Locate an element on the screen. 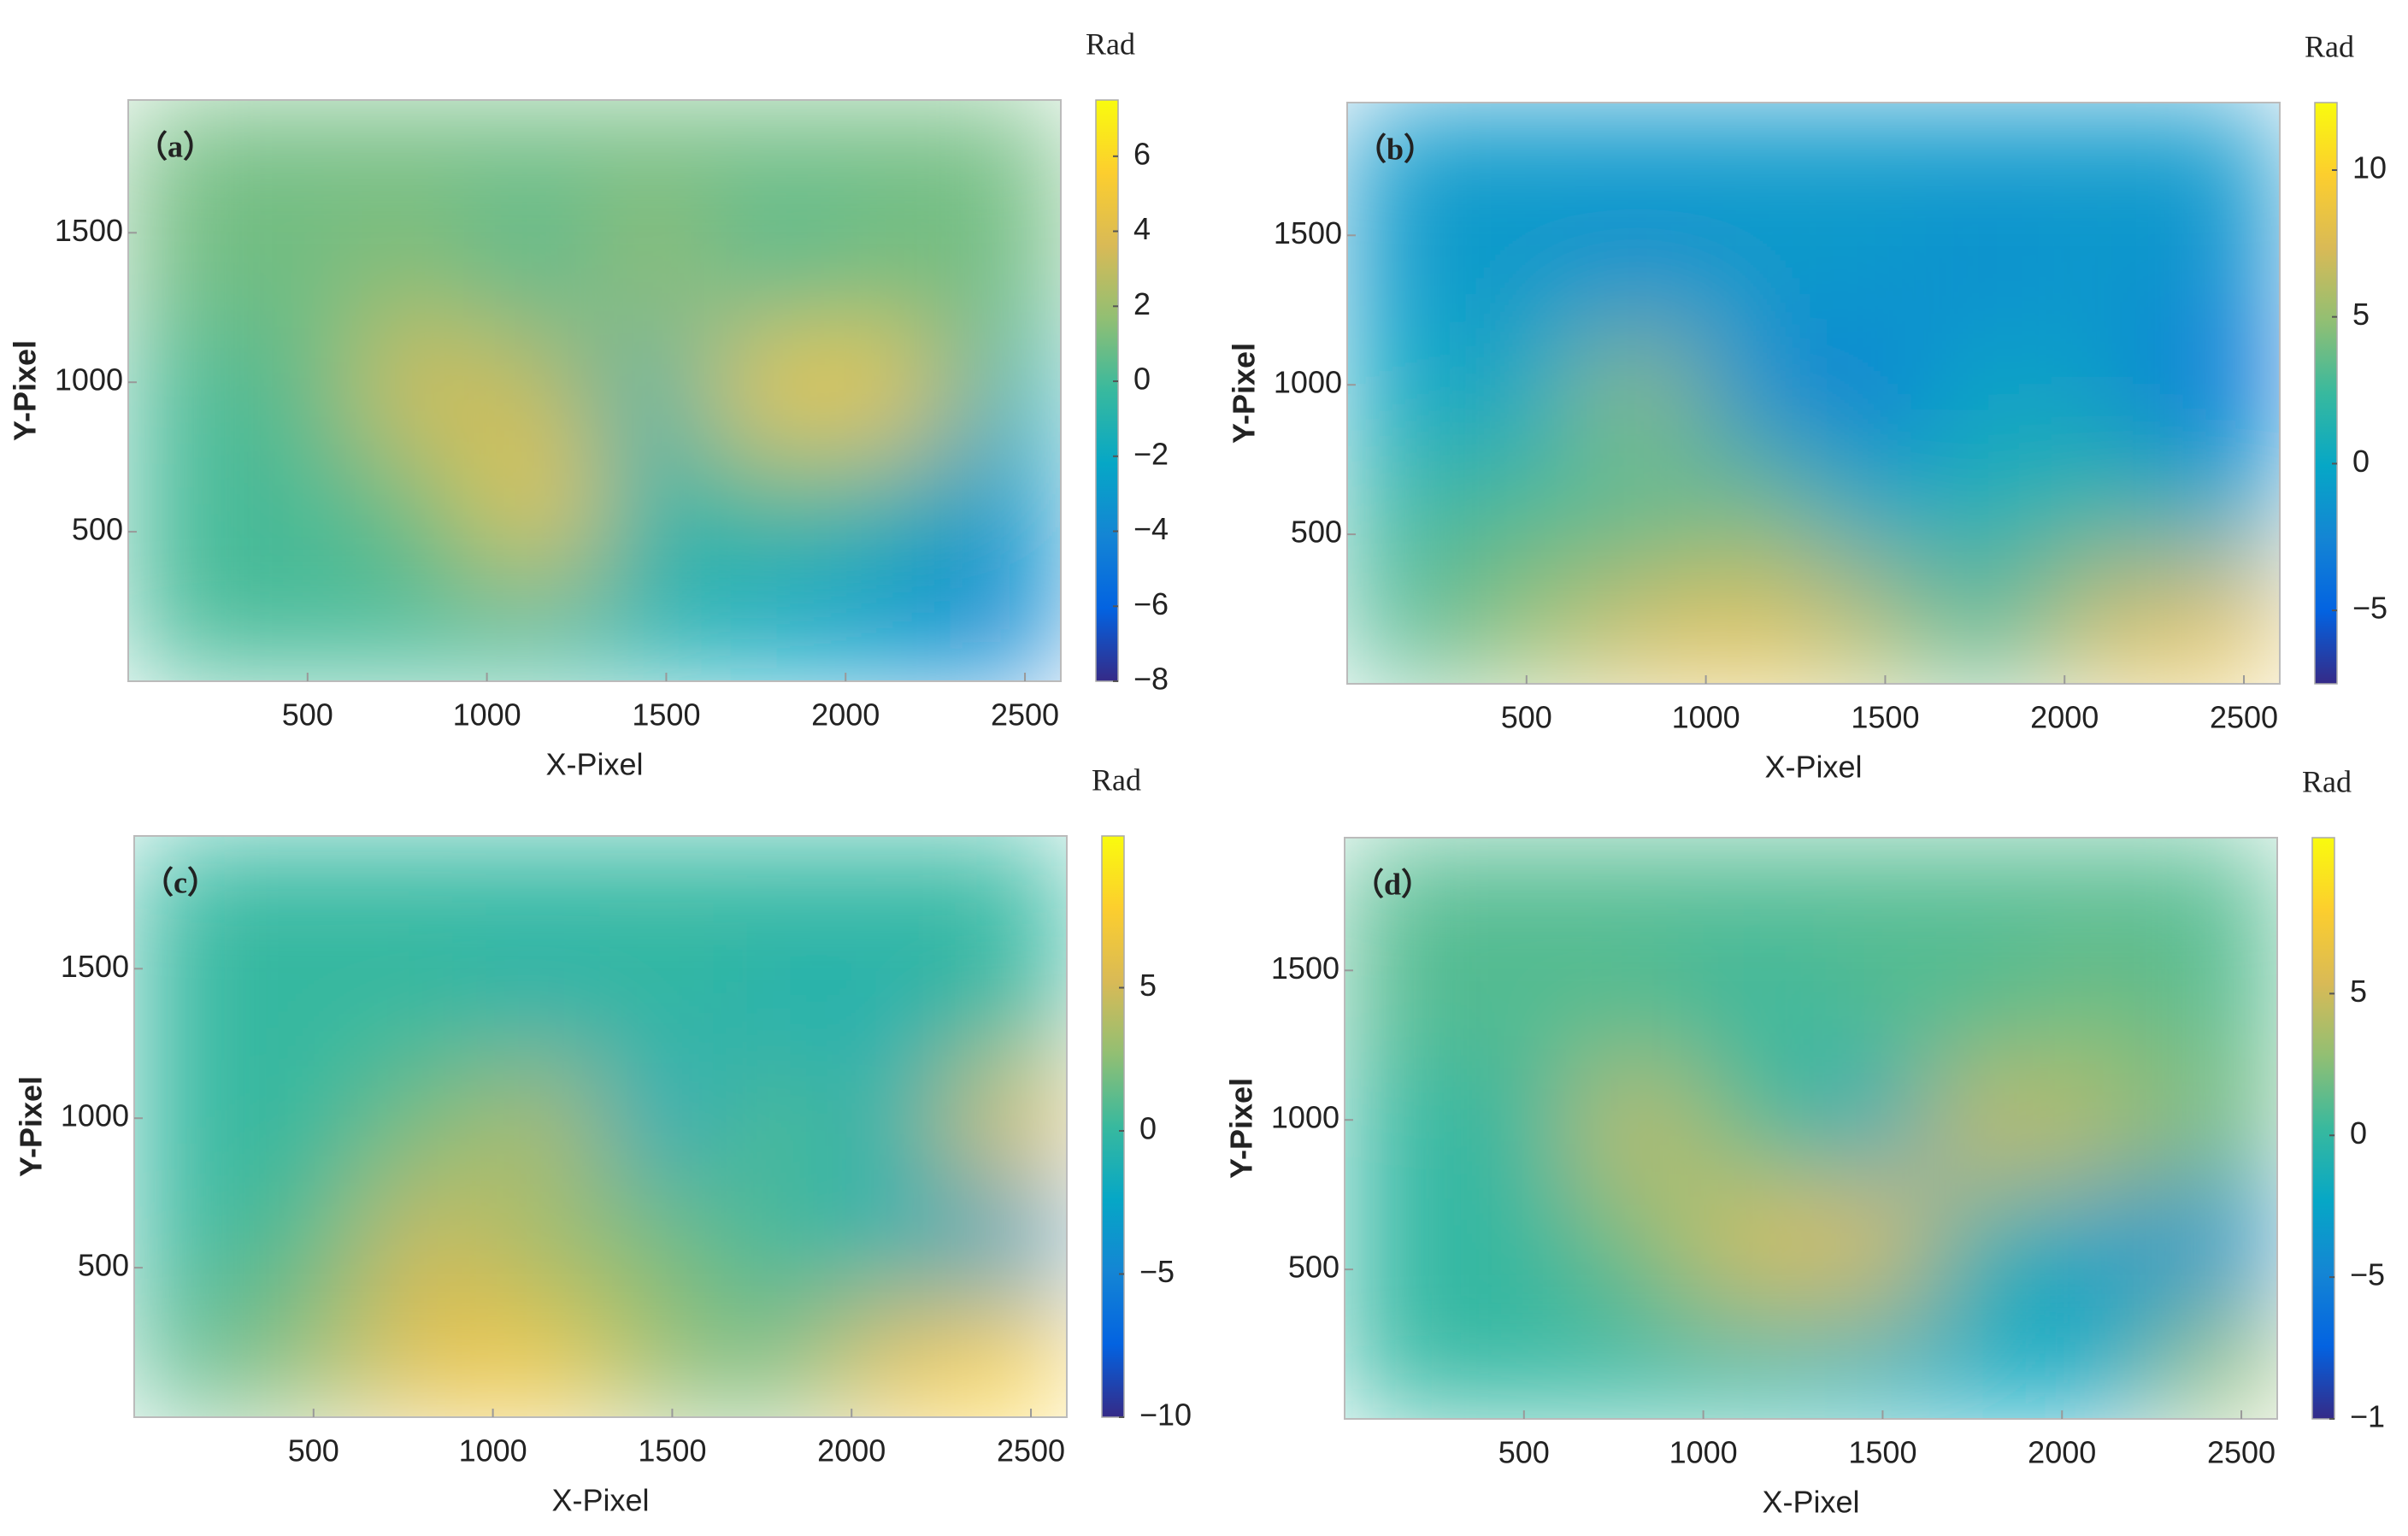  colorbar-tick-label: 6 is located at coordinates (1142, 153).